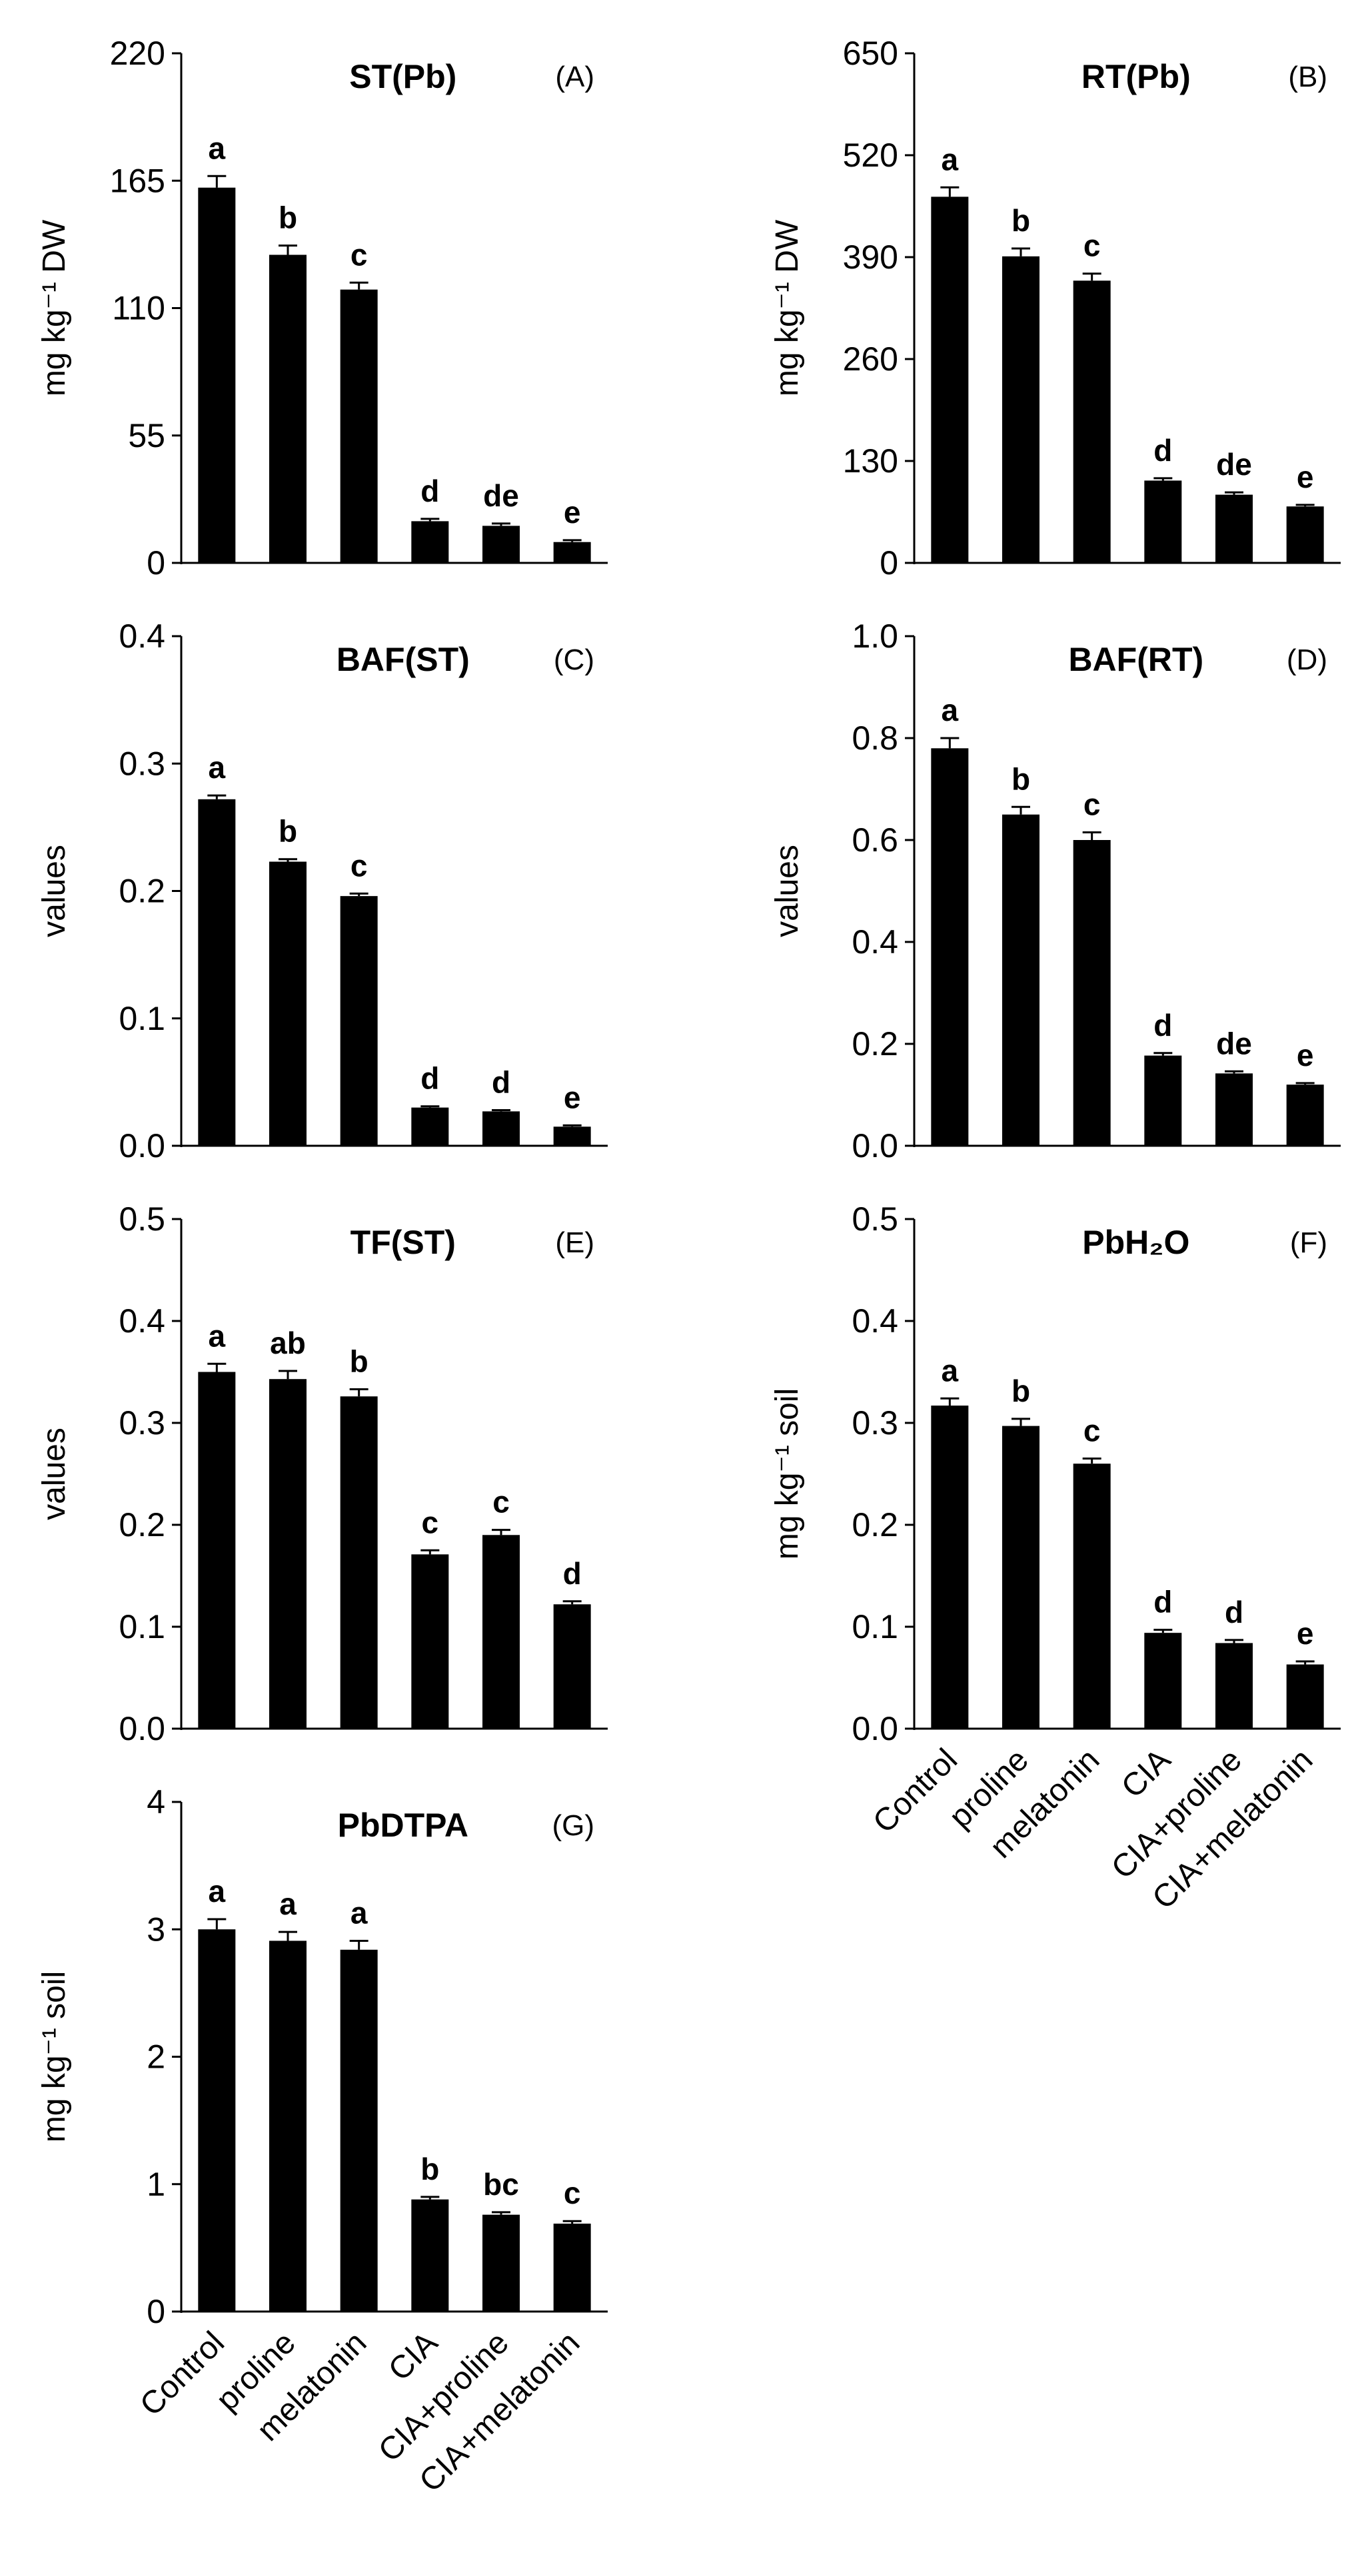  I want to click on panel-e: 0.0 0.1 0.2 0.3 0.4 0.5 a ab b c c d TF(ST) (E) values, so click(322, 1474).